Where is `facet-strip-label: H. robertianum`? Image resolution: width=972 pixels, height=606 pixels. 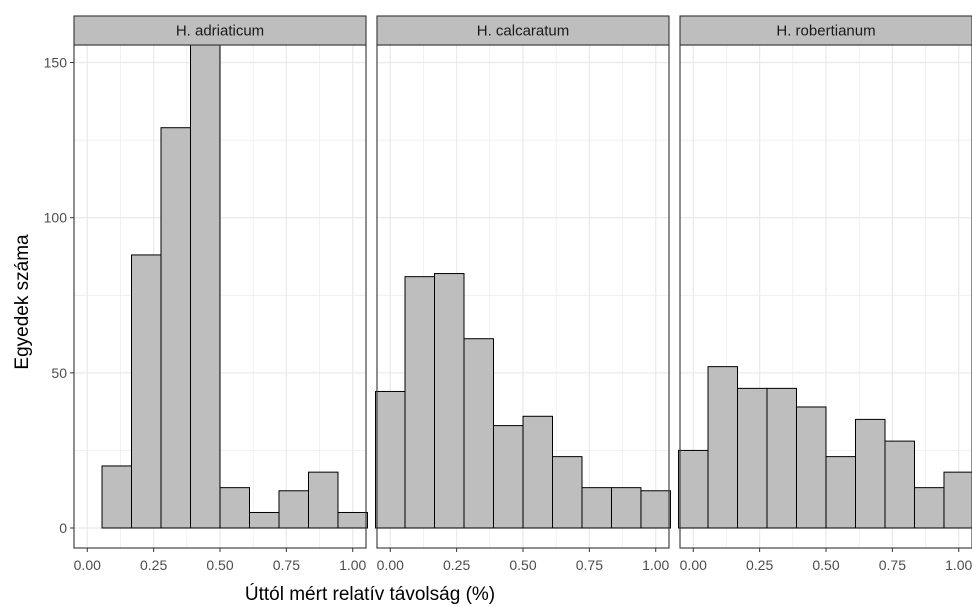 facet-strip-label: H. robertianum is located at coordinates (825, 31).